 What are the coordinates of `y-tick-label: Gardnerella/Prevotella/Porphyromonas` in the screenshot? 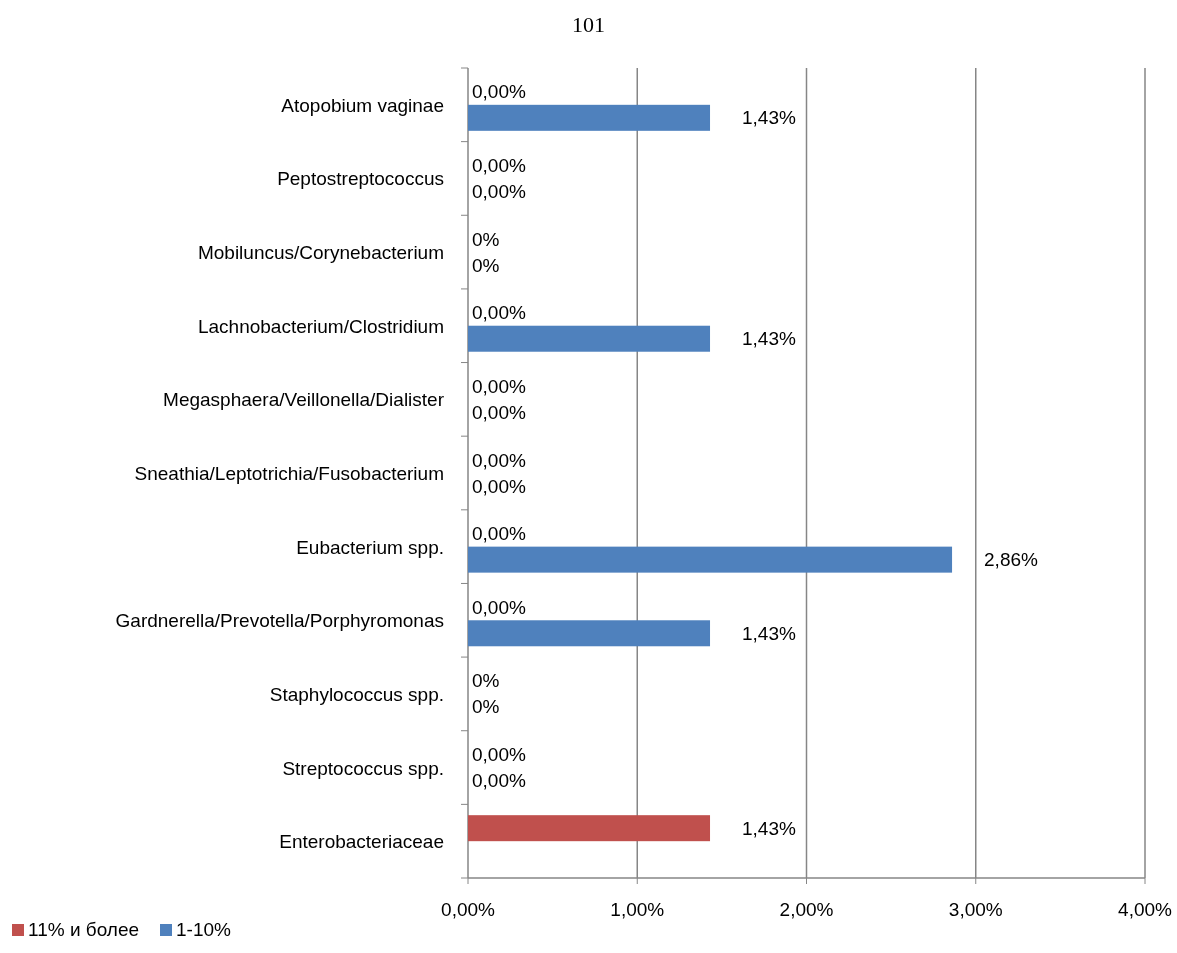 It's located at (279, 621).